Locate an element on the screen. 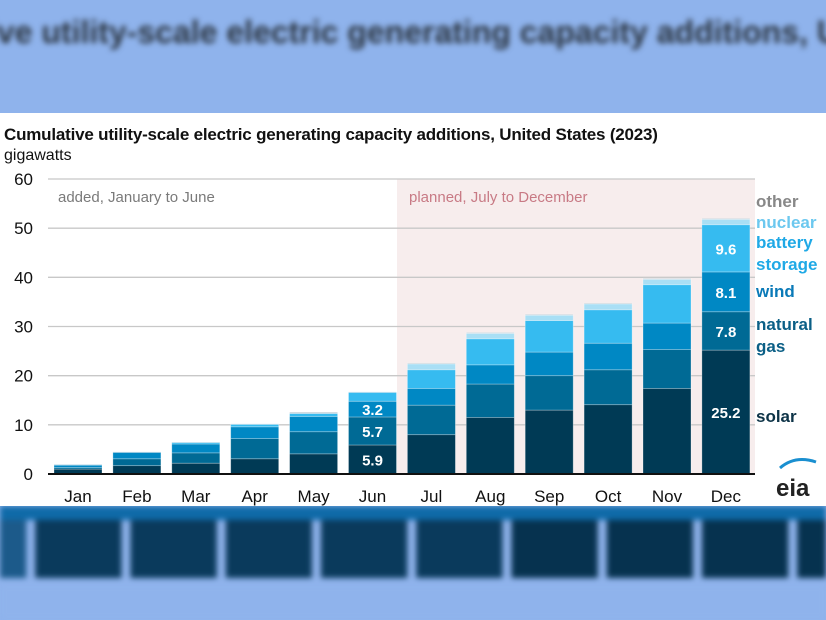 Image resolution: width=826 pixels, height=620 pixels. bar-segment-other-dec is located at coordinates (726, 218).